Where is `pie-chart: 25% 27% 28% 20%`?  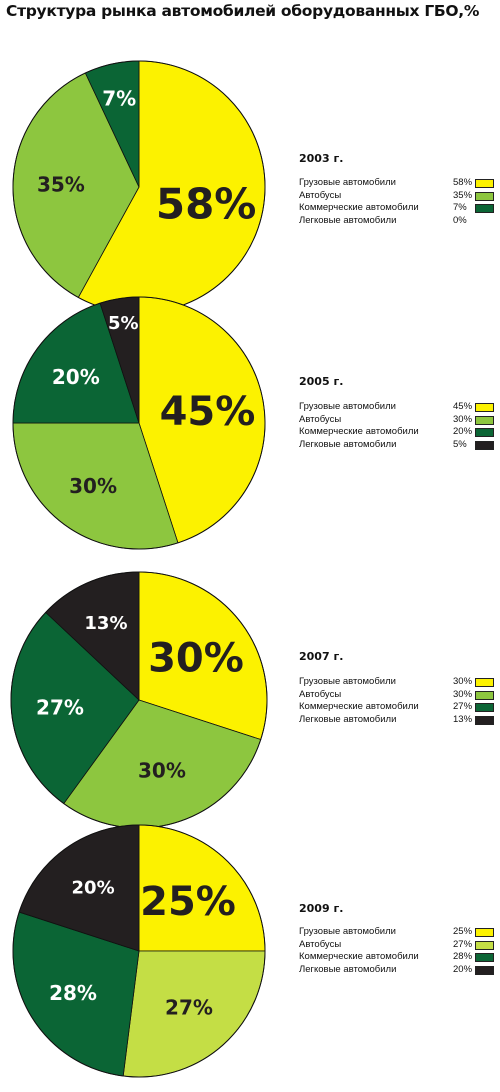
pie-chart: 25% 27% 28% 20% is located at coordinates (139, 951).